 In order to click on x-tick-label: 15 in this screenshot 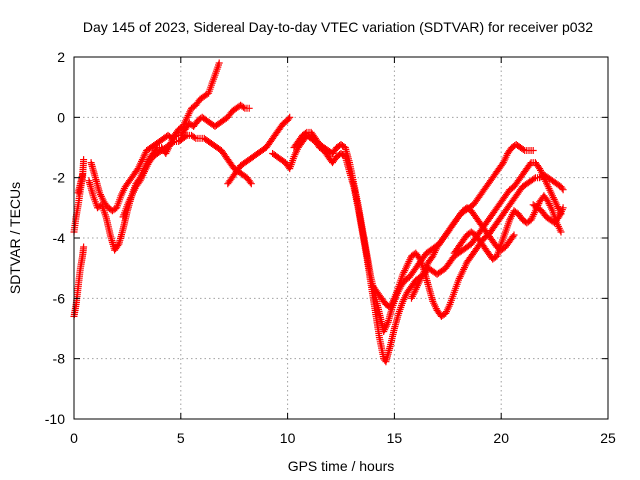, I will do `click(395, 438)`.